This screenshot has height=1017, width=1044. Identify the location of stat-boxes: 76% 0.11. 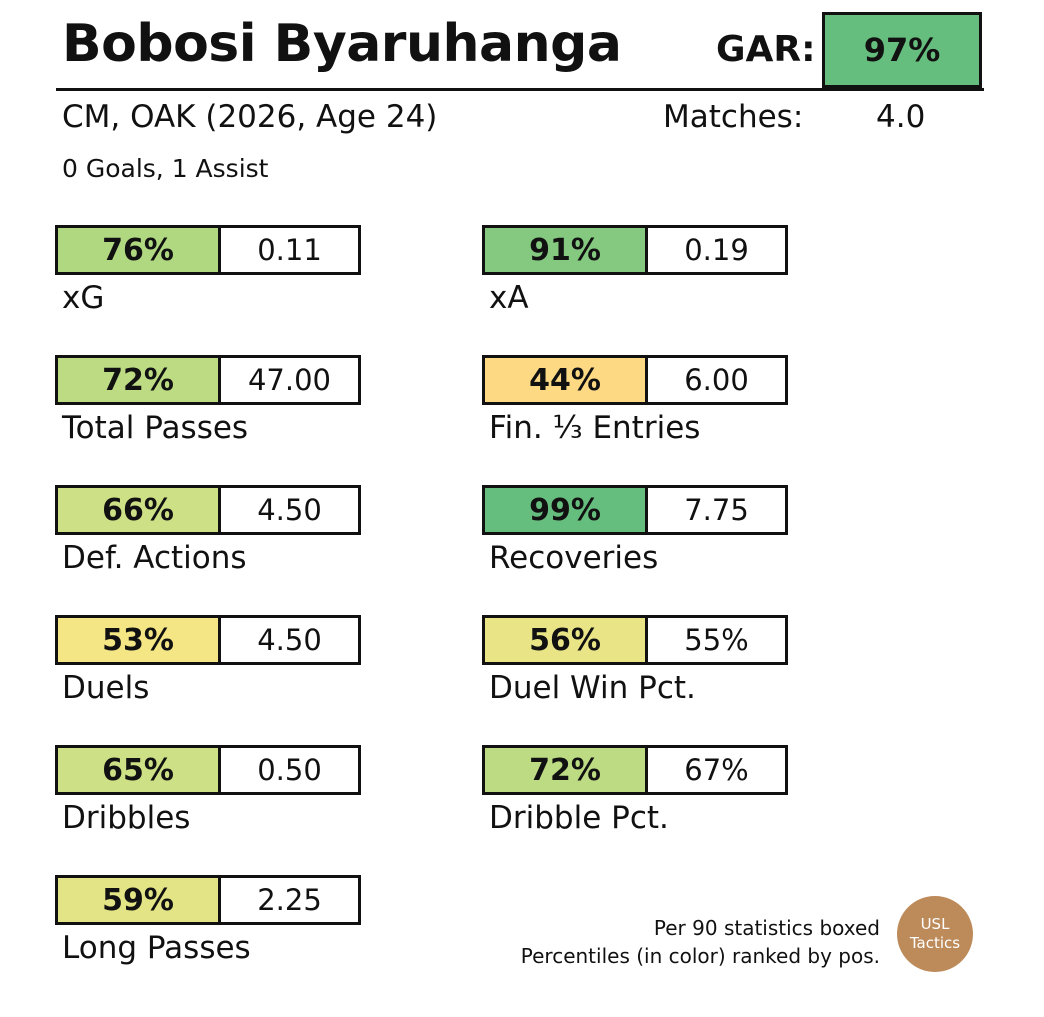
(208, 250).